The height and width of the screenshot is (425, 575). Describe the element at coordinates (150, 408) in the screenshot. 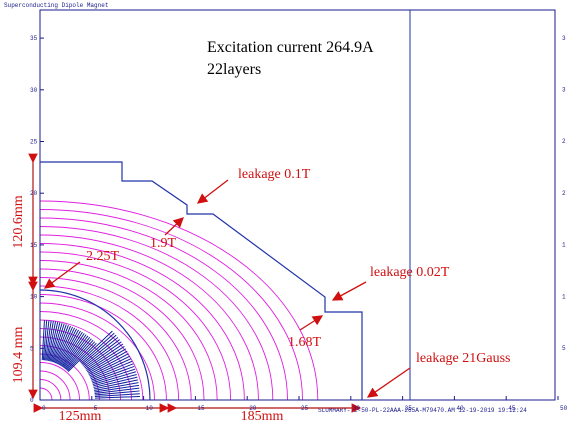

I see `x-tick-label: 10` at that location.